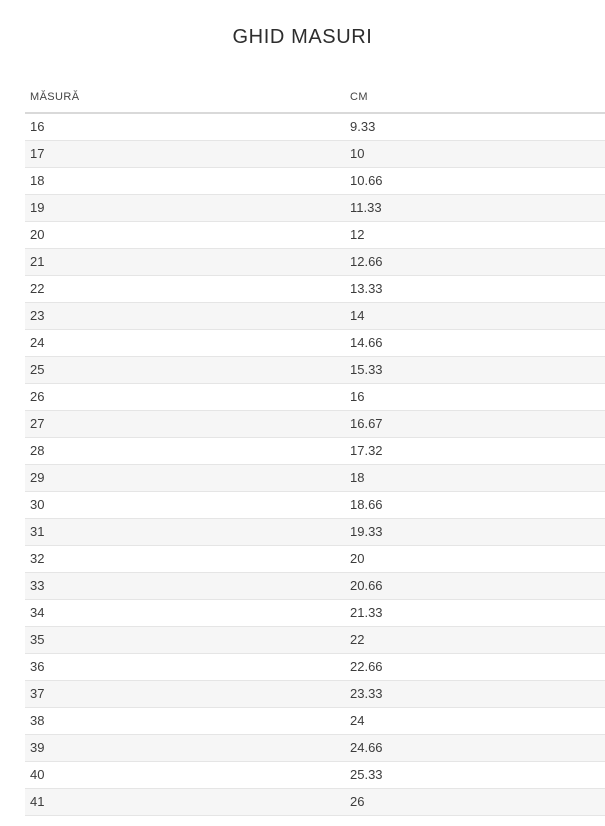 This screenshot has width=605, height=826. I want to click on table-row: 22 13.33, so click(315, 289).